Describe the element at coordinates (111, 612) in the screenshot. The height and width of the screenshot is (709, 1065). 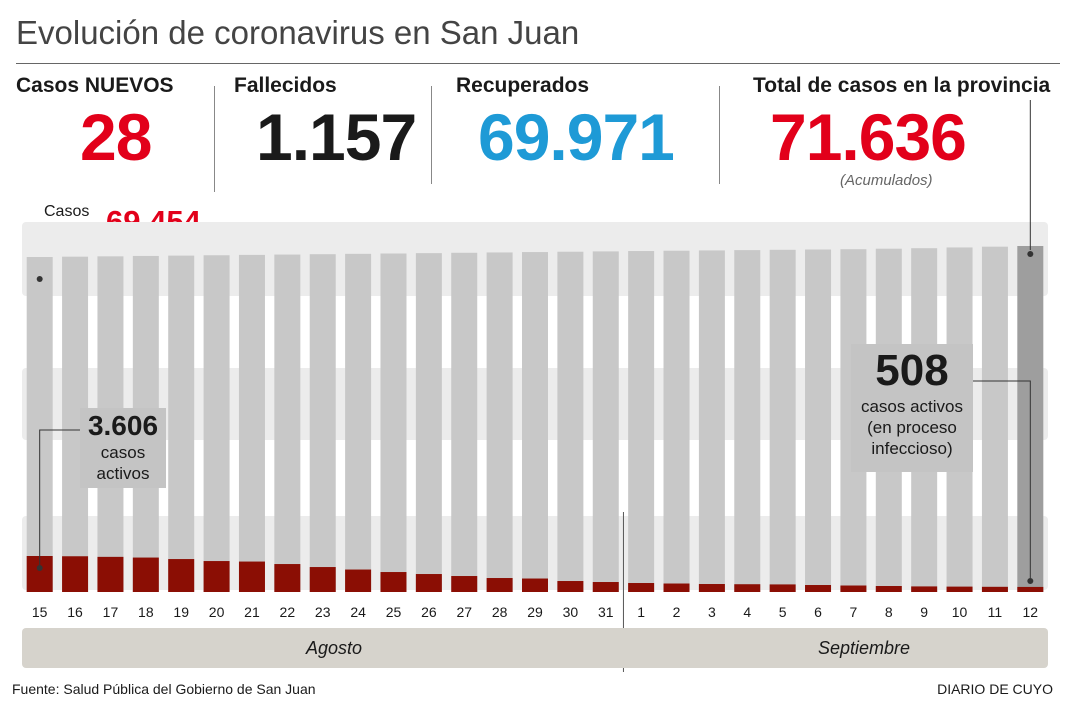
I see `x-tick-label: 17` at that location.